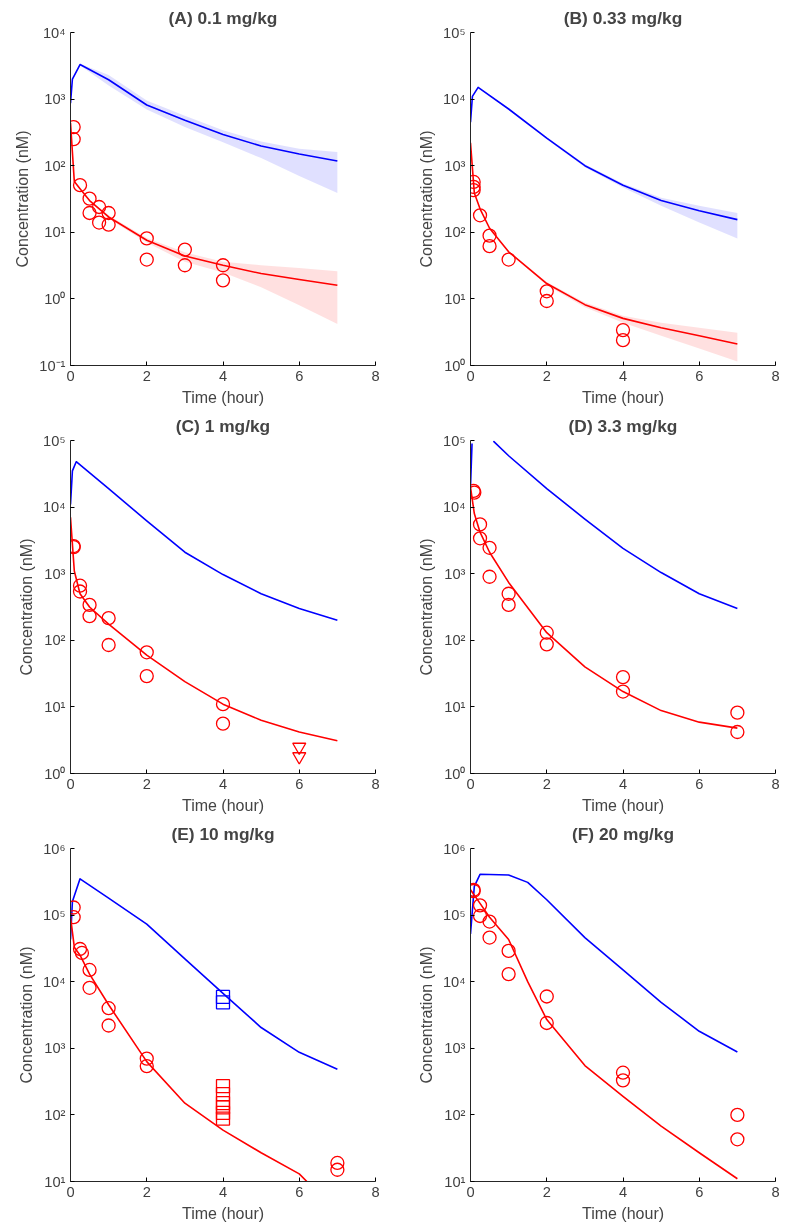  Describe the element at coordinates (223, 17) in the screenshot. I see `chart-title: (A) 0.1 mg/kg` at that location.